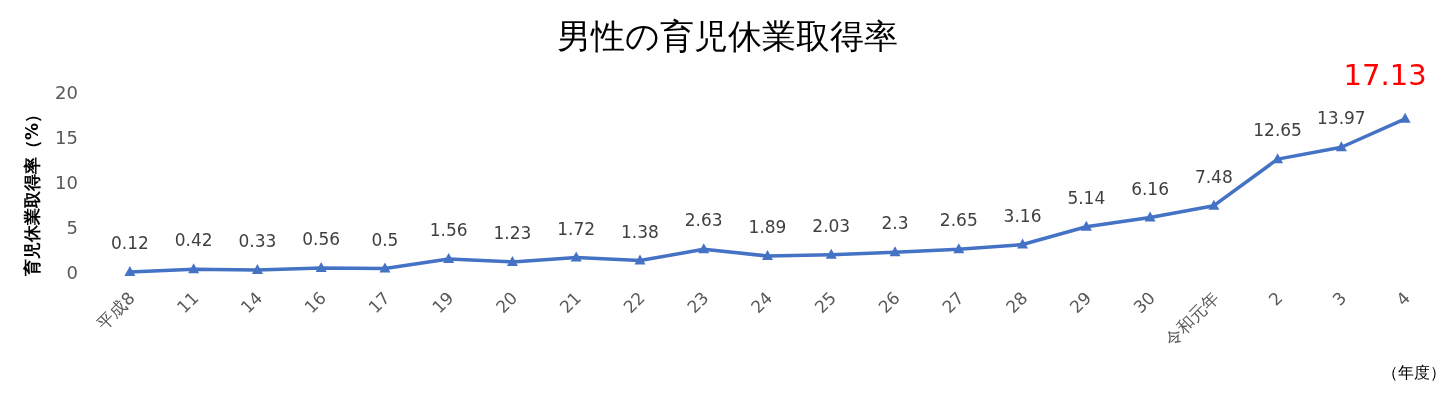 The image size is (1454, 404). I want to click on data-label: 0.12, so click(129, 242).